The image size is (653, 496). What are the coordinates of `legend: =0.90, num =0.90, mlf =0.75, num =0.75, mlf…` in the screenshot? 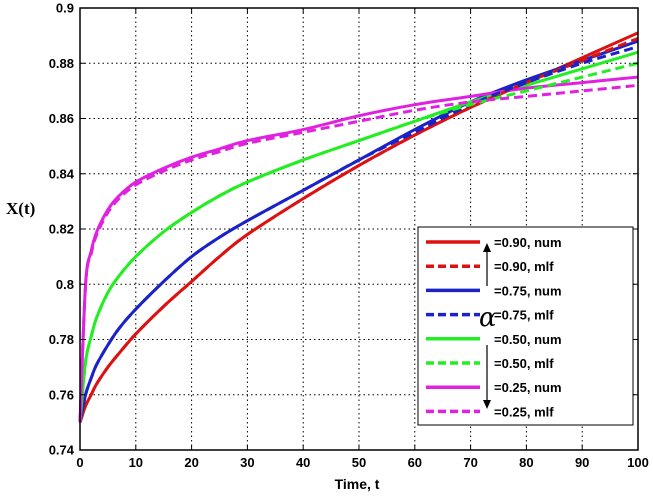 It's located at (525, 326).